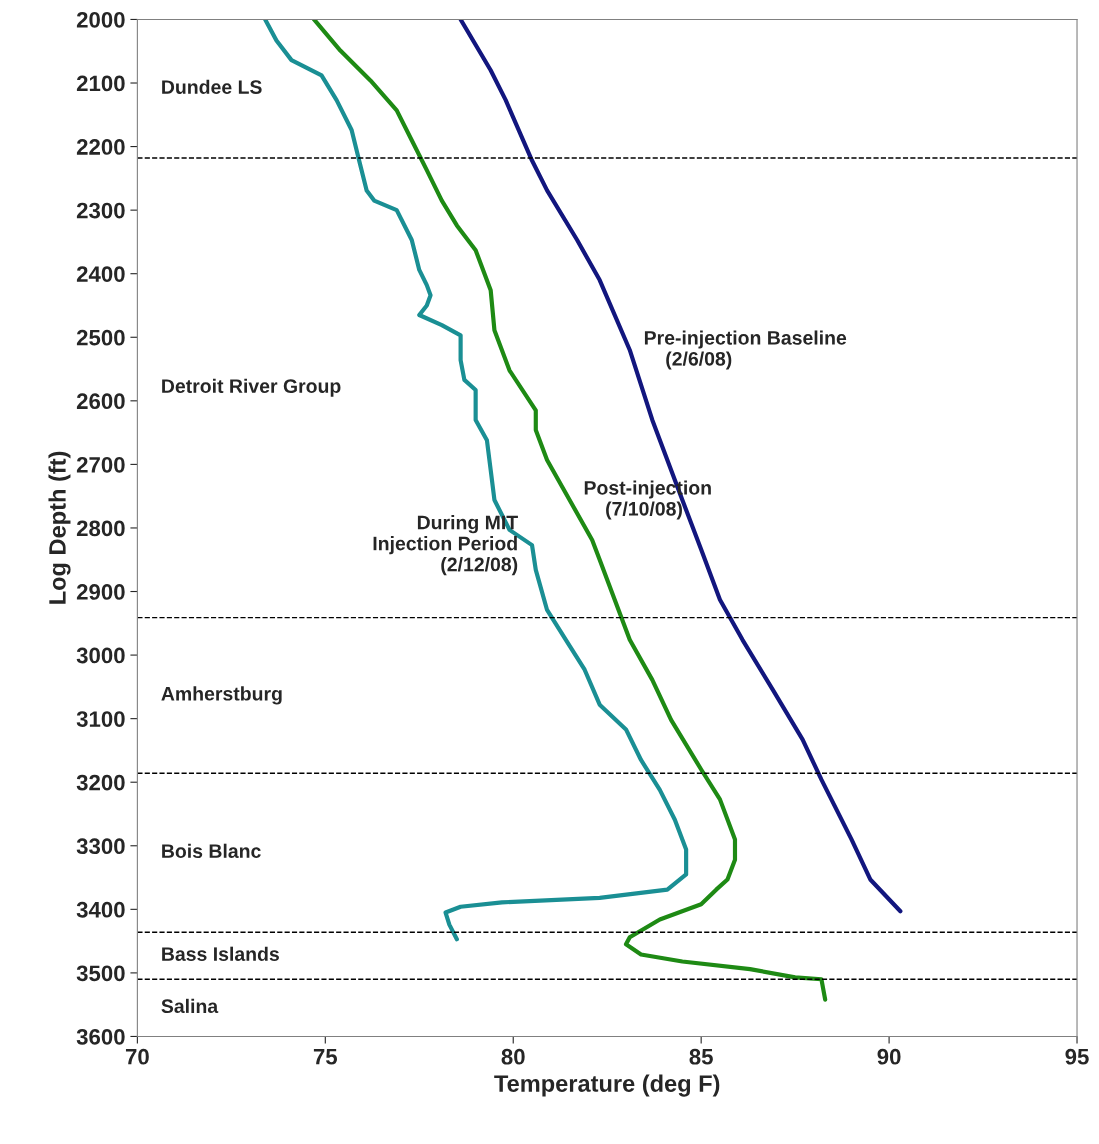  I want to click on y-tick-label: 3400, so click(100, 909).